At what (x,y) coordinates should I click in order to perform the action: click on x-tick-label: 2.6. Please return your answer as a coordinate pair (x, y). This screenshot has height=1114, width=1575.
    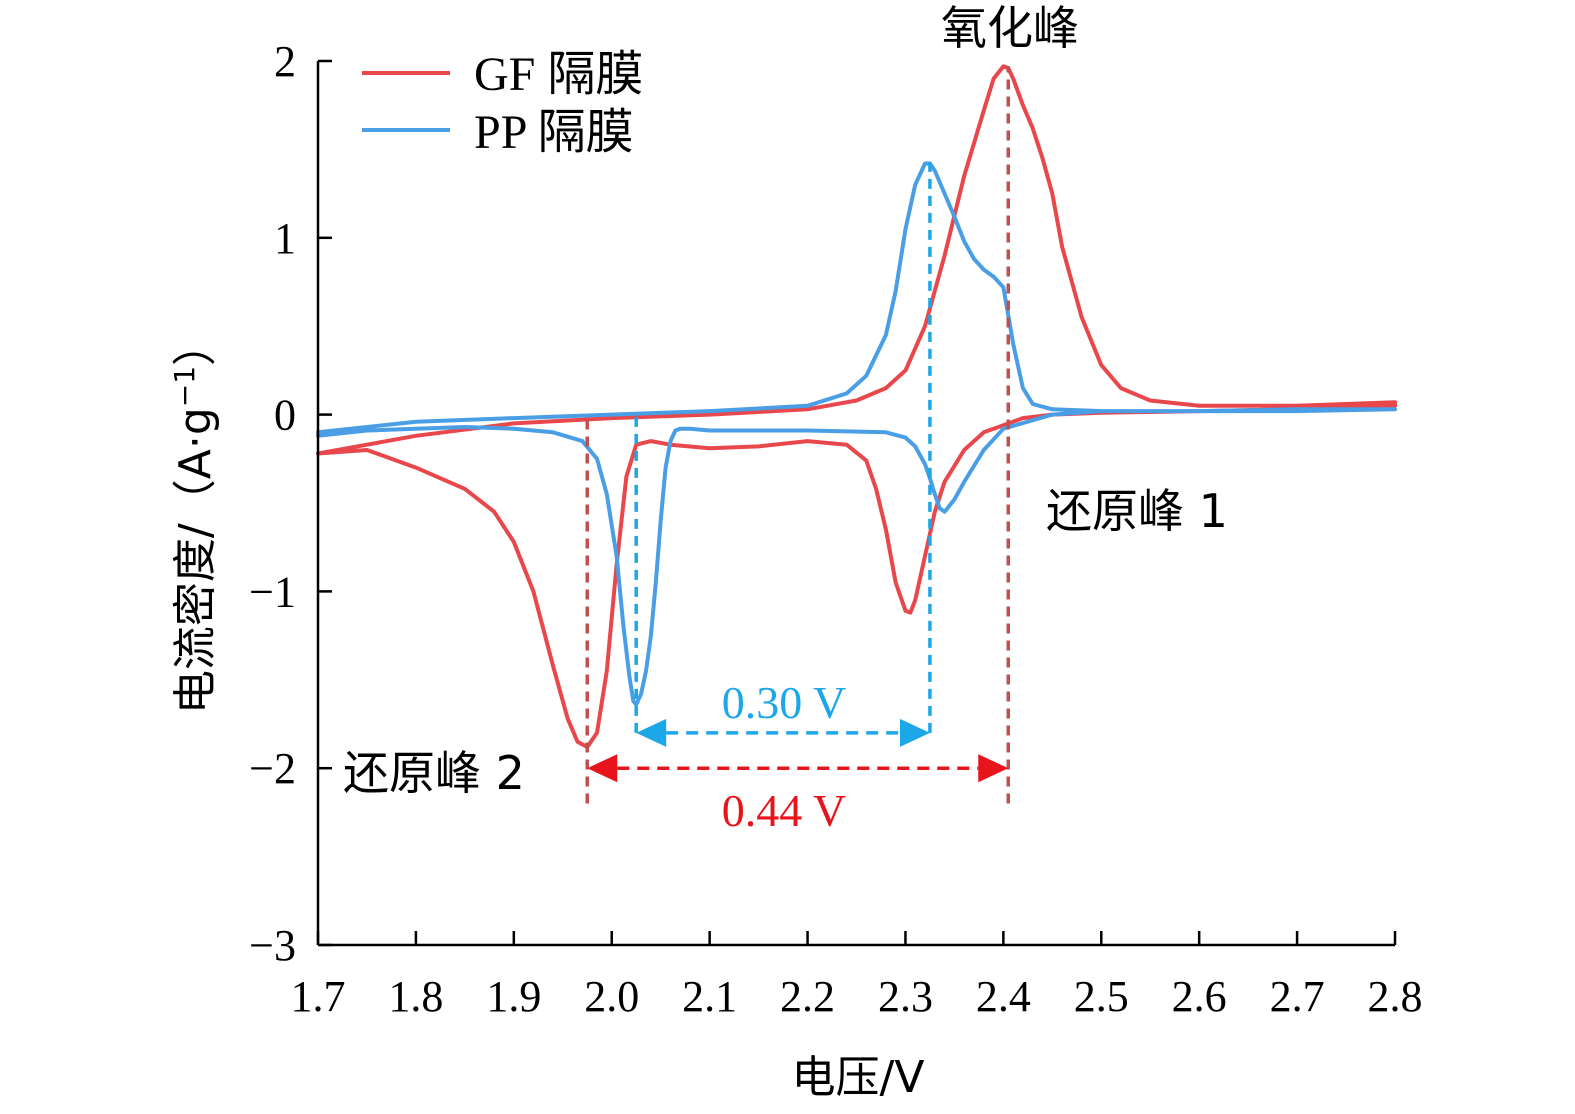
    Looking at the image, I should click on (1199, 996).